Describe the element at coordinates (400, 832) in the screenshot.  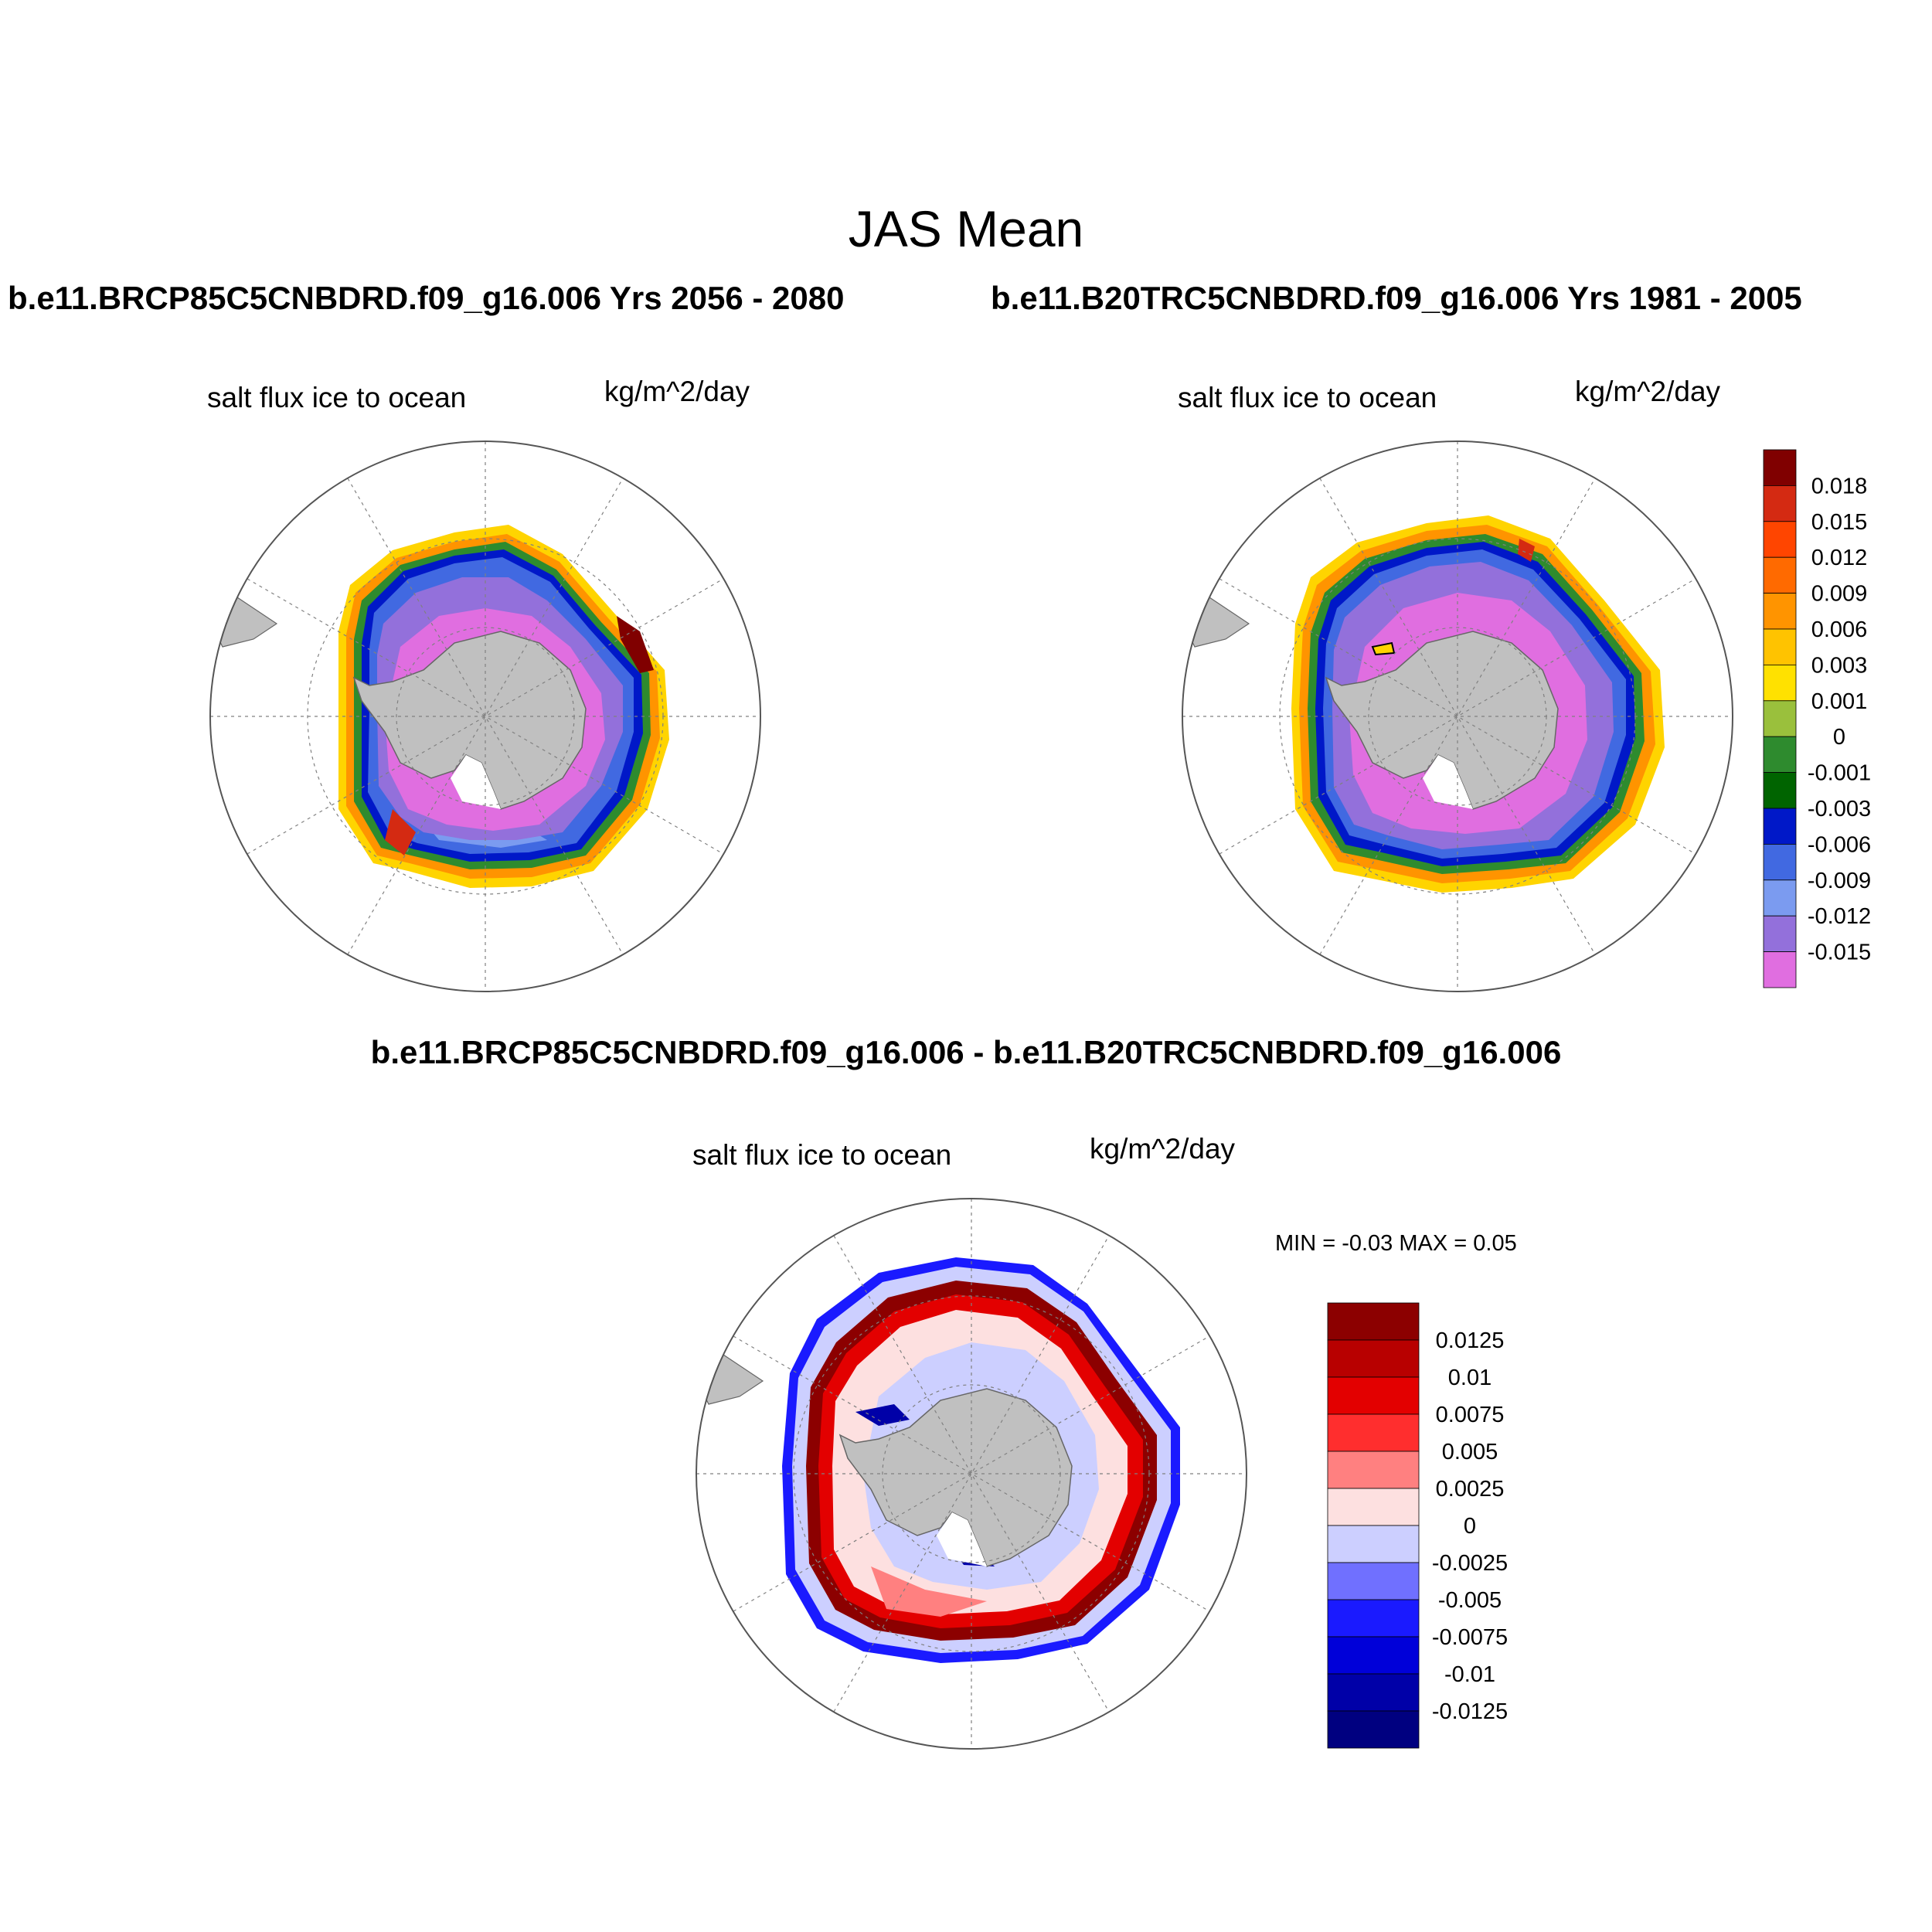
I see `hotspot-red-south` at that location.